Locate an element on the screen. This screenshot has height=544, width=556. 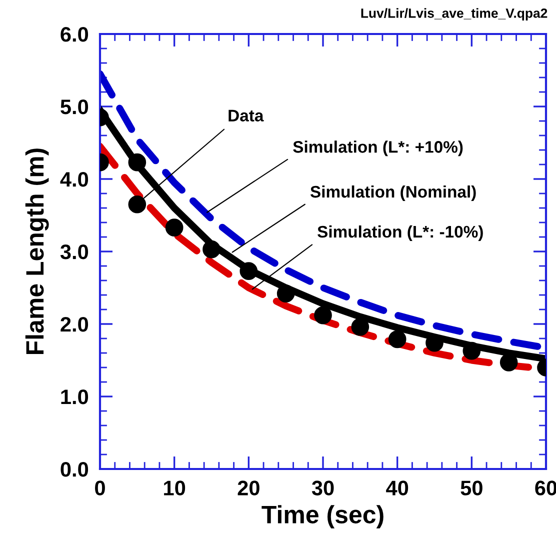
annotation: Data is located at coordinates (246, 116).